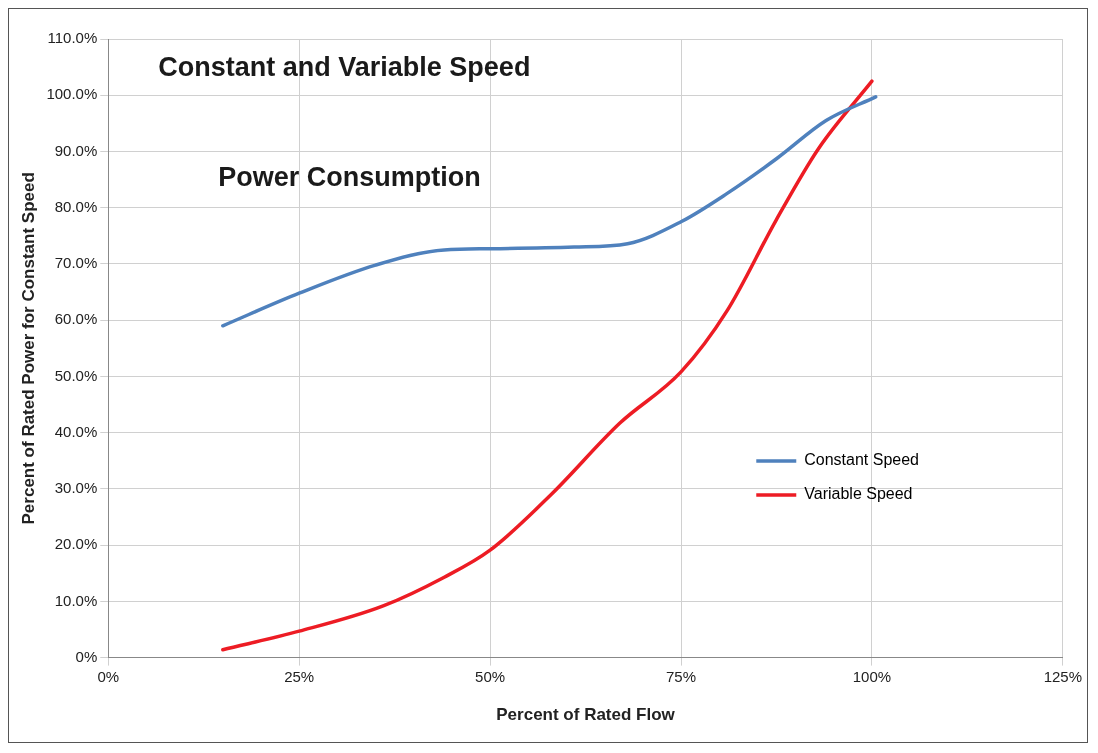  What do you see at coordinates (76, 600) in the screenshot?
I see `y-tick-label: 10.0%` at bounding box center [76, 600].